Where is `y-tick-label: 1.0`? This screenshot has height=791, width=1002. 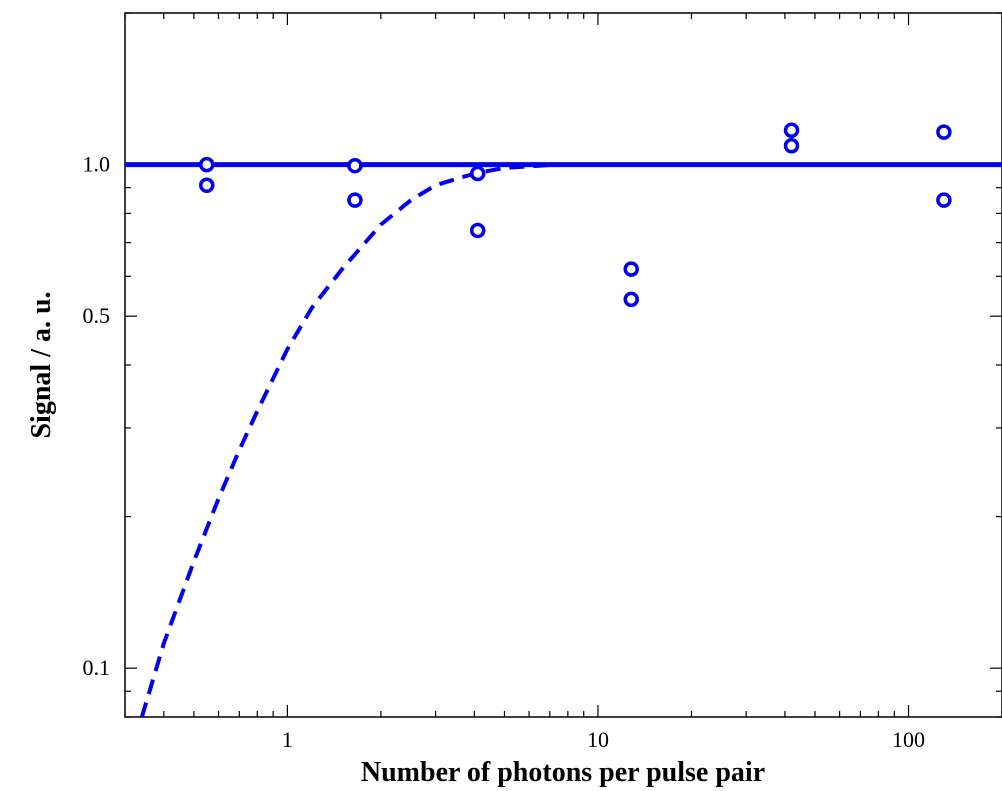 y-tick-label: 1.0 is located at coordinates (97, 164).